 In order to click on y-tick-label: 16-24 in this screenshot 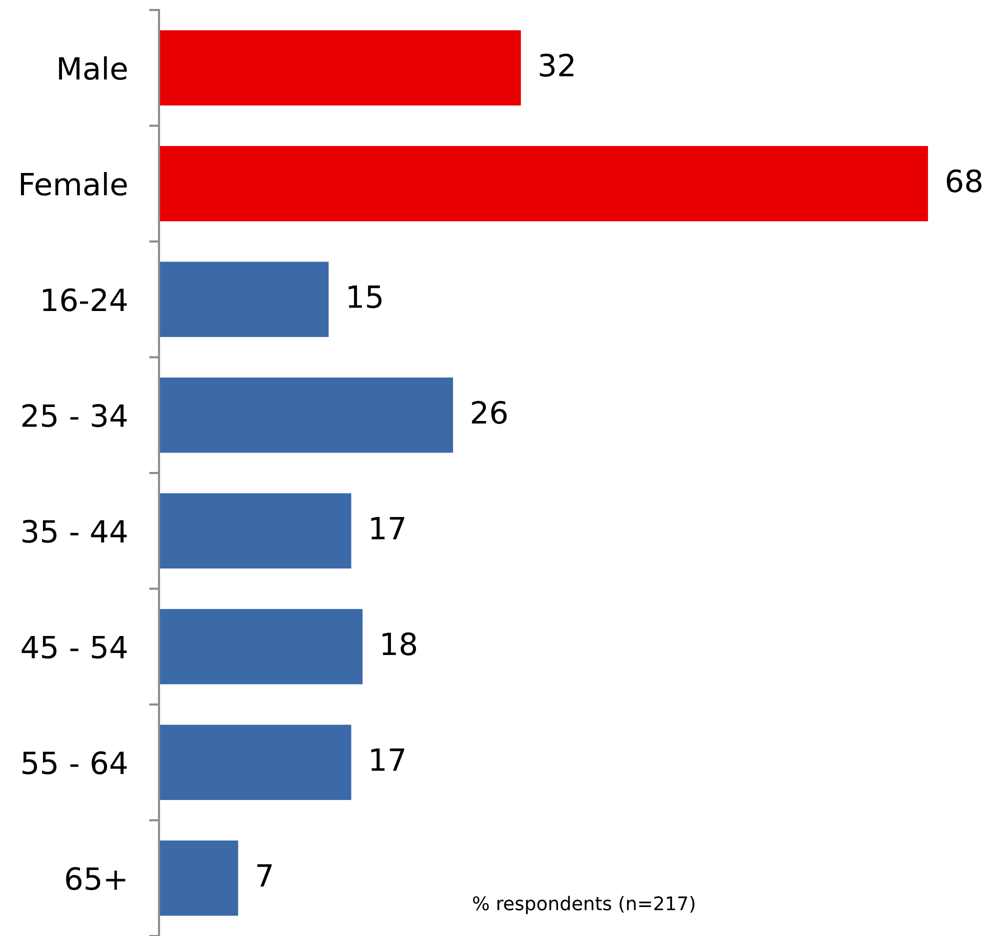, I will do `click(85, 300)`.